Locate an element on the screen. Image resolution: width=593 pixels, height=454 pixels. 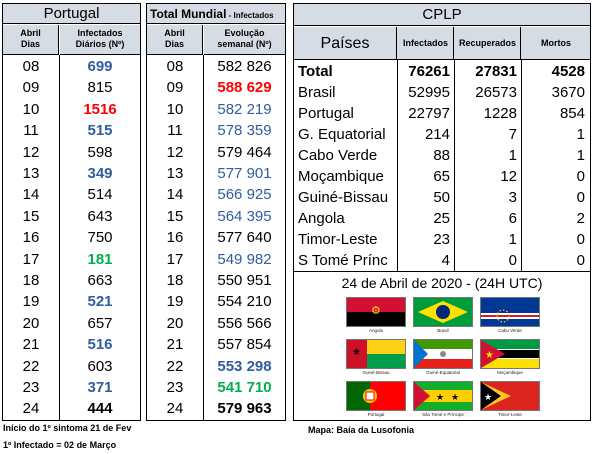
mundial-title-bar: Total Mundial - Infectados is located at coordinates (216, 14).